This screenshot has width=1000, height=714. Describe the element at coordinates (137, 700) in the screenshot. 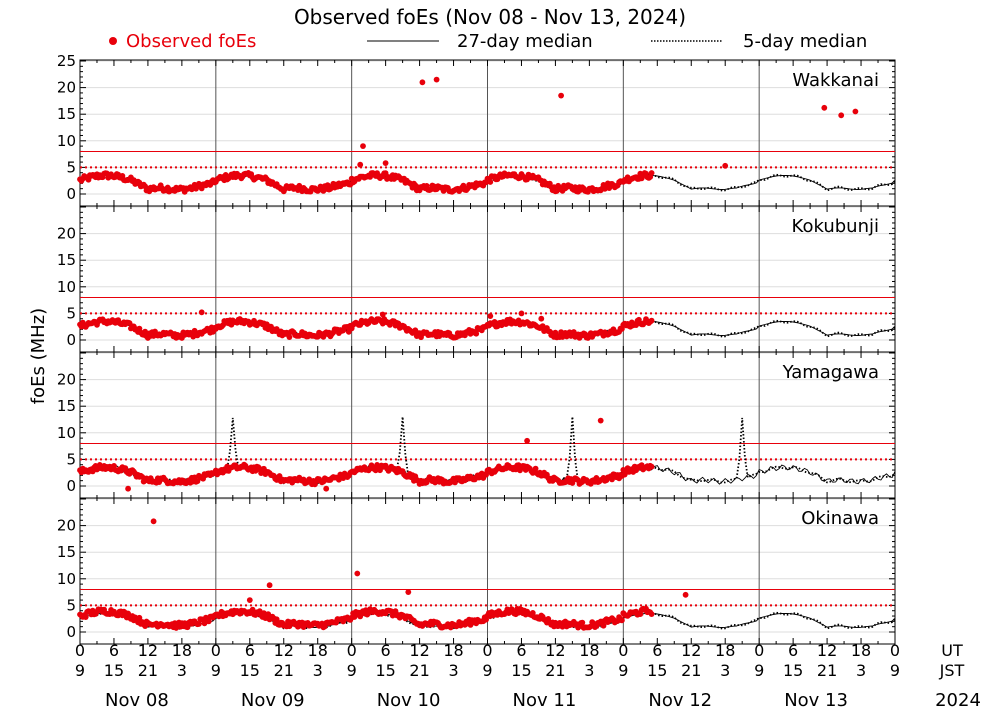

I see `day-label: Nov 08` at that location.